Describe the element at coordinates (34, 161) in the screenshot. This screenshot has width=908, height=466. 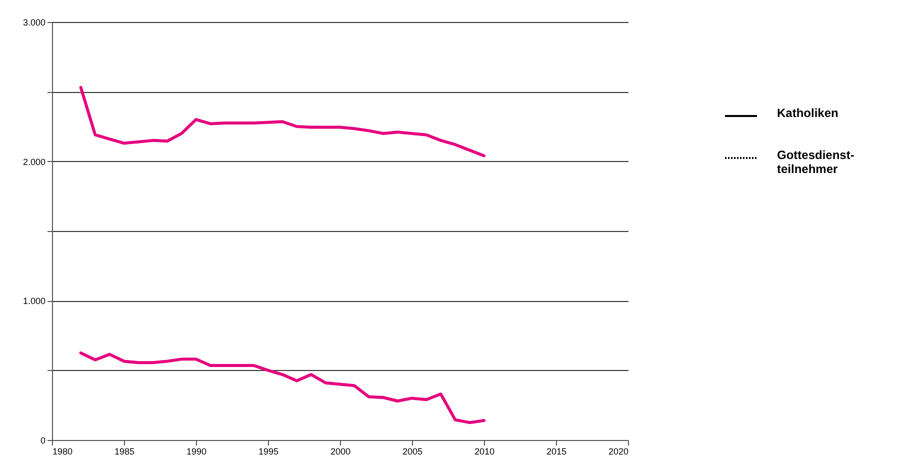
I see `y-tick-label: 2.000` at that location.